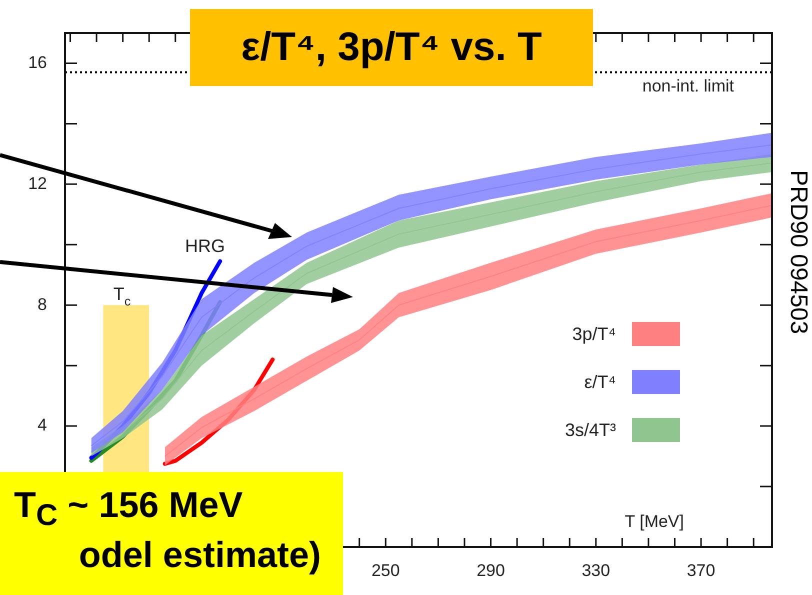 This screenshot has width=812, height=595. I want to click on y-tick-label: 4, so click(42, 425).